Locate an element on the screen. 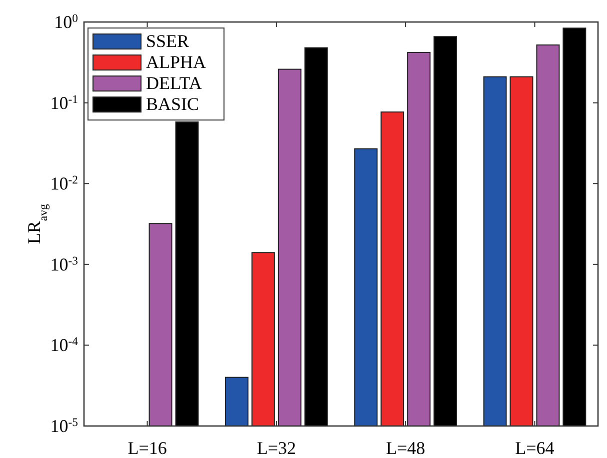  y-tick-label: 10$^{-5}$ is located at coordinates (64, 426).